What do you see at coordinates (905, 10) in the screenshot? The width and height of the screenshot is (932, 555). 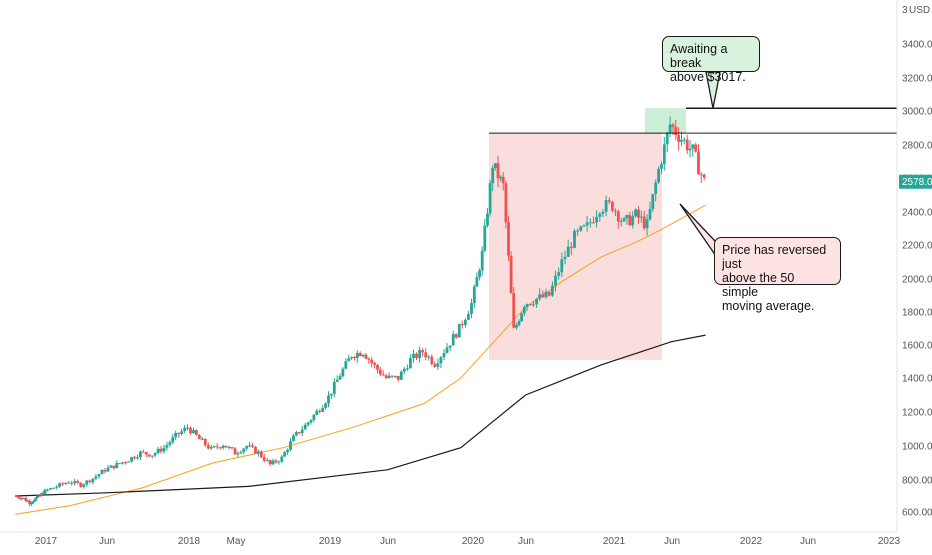 I see `y-axis-top-label: 3` at bounding box center [905, 10].